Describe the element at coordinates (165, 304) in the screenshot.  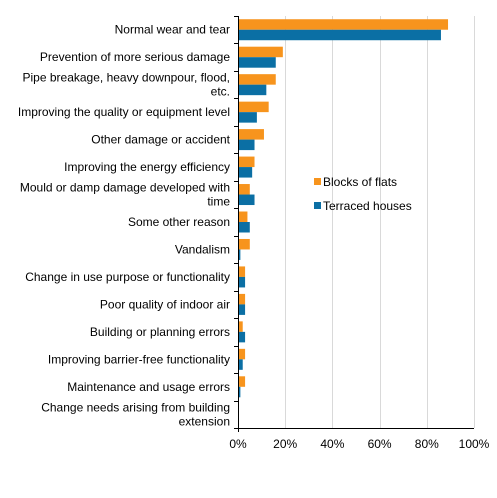
I see `category-label: Poor quality of indoor air` at that location.